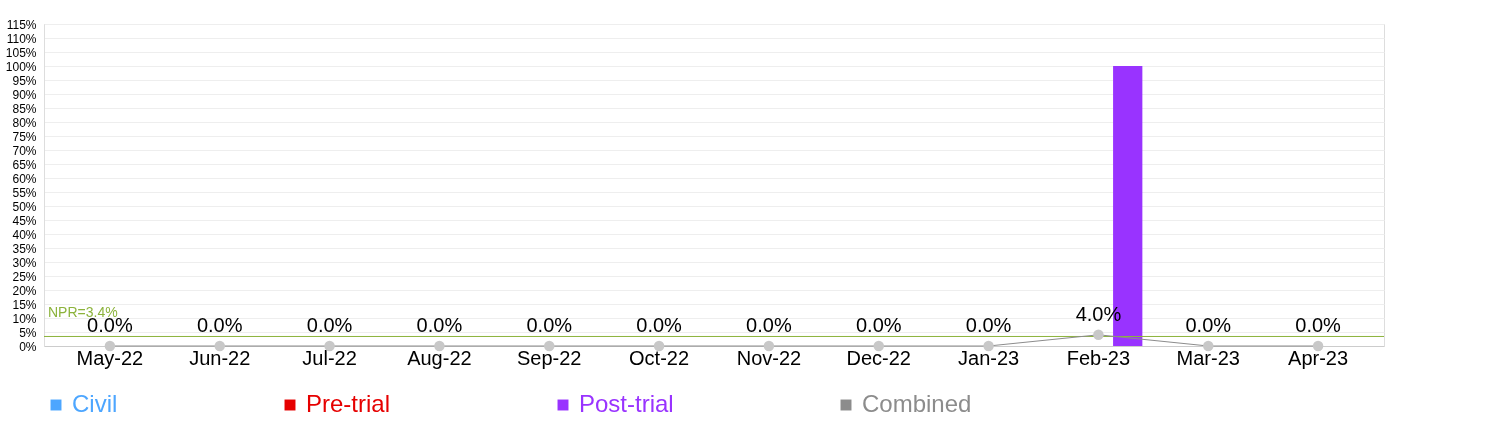 The width and height of the screenshot is (1491, 432). Describe the element at coordinates (24, 192) in the screenshot. I see `y-tick-label: 55%` at that location.